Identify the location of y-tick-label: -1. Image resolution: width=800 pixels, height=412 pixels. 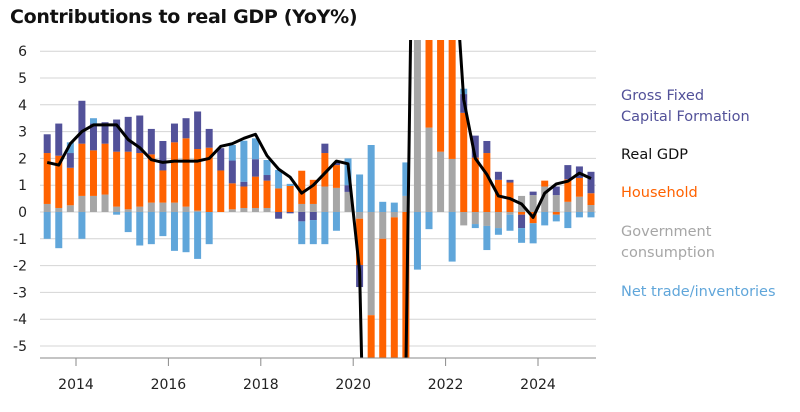
(20, 240).